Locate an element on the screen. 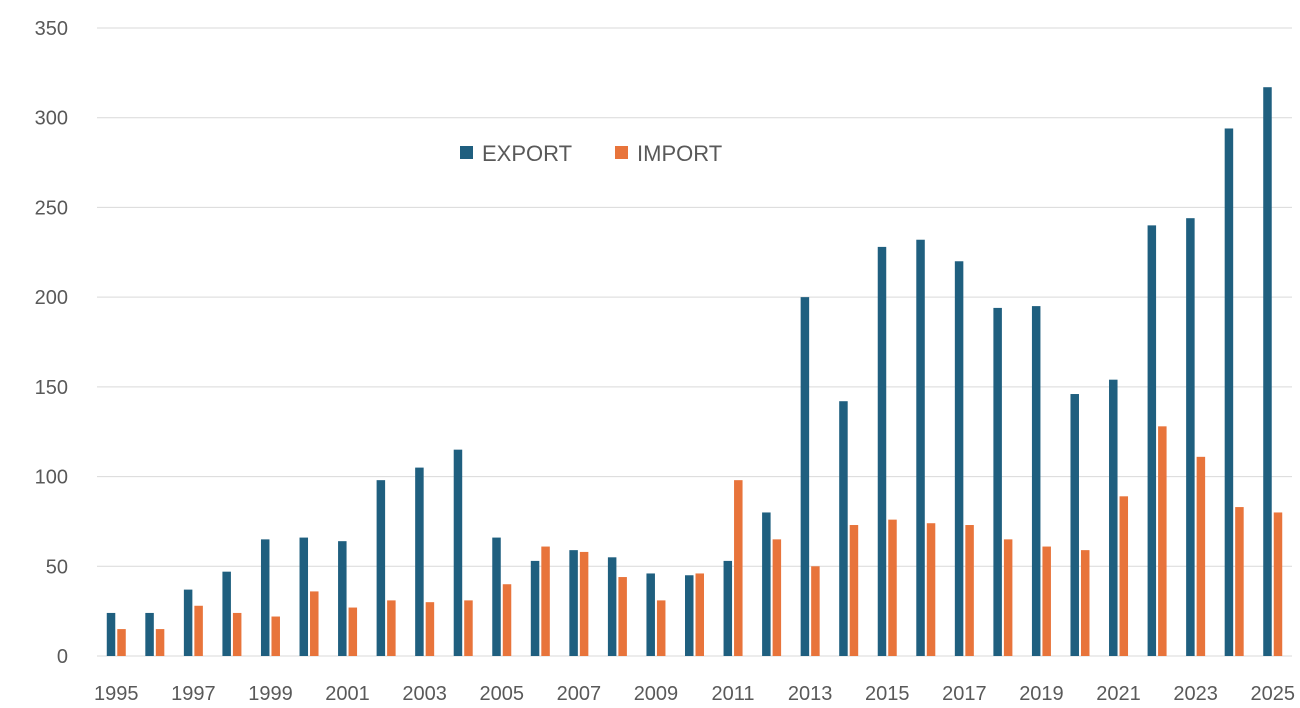 The image size is (1300, 708). bar-import-2000 is located at coordinates (314, 623).